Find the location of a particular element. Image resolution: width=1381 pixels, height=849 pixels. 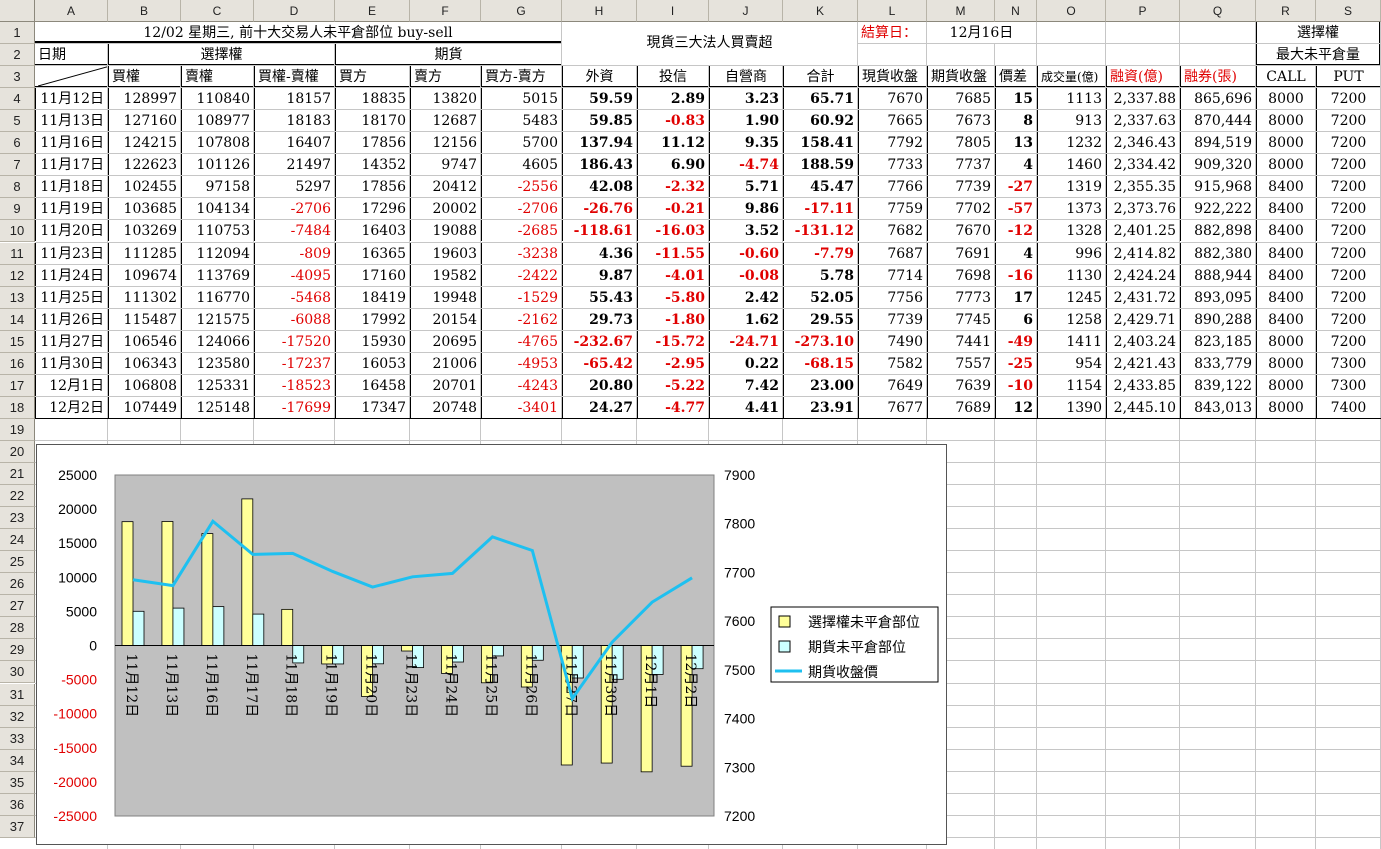

cell-cp: 18157 is located at coordinates (294, 99).